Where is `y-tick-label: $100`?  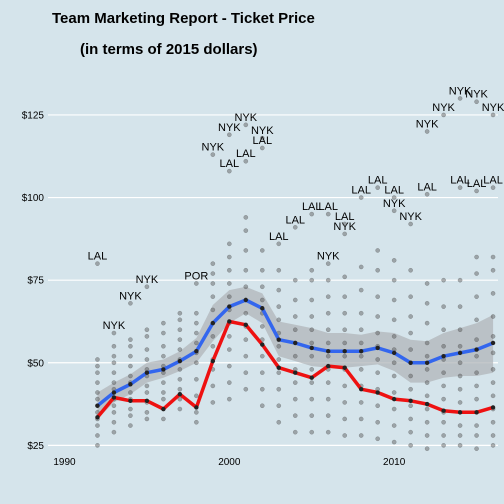
y-tick-label: $100 is located at coordinates (33, 198).